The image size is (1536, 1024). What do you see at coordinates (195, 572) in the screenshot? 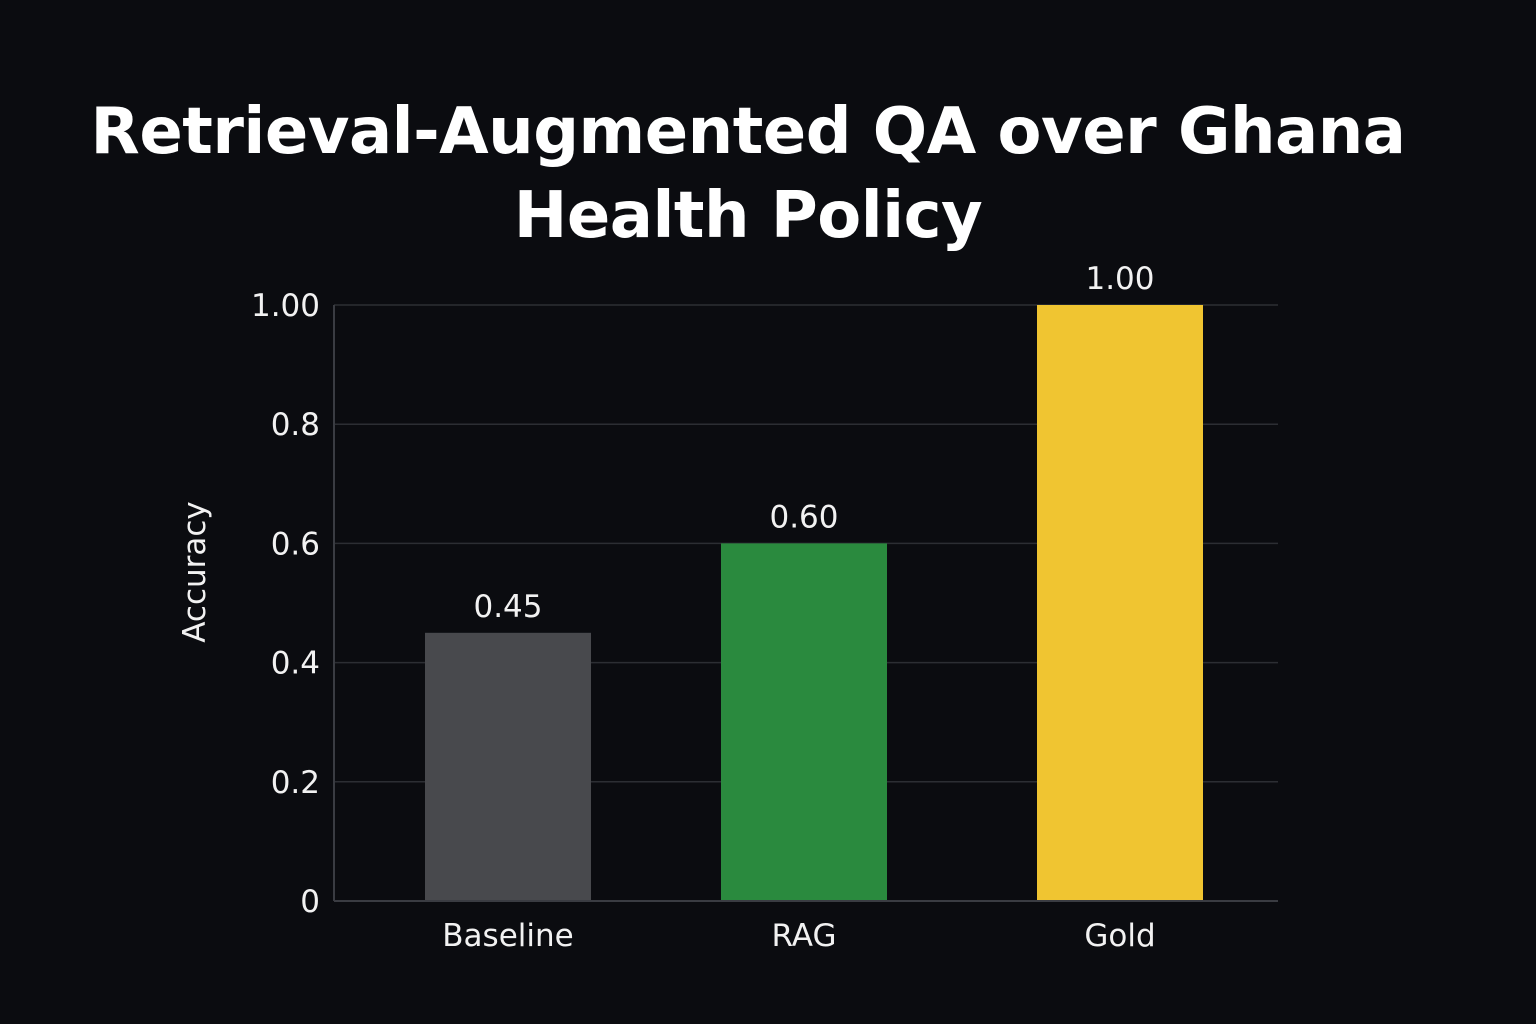
I see `y-axis-label: Accuracy` at bounding box center [195, 572].